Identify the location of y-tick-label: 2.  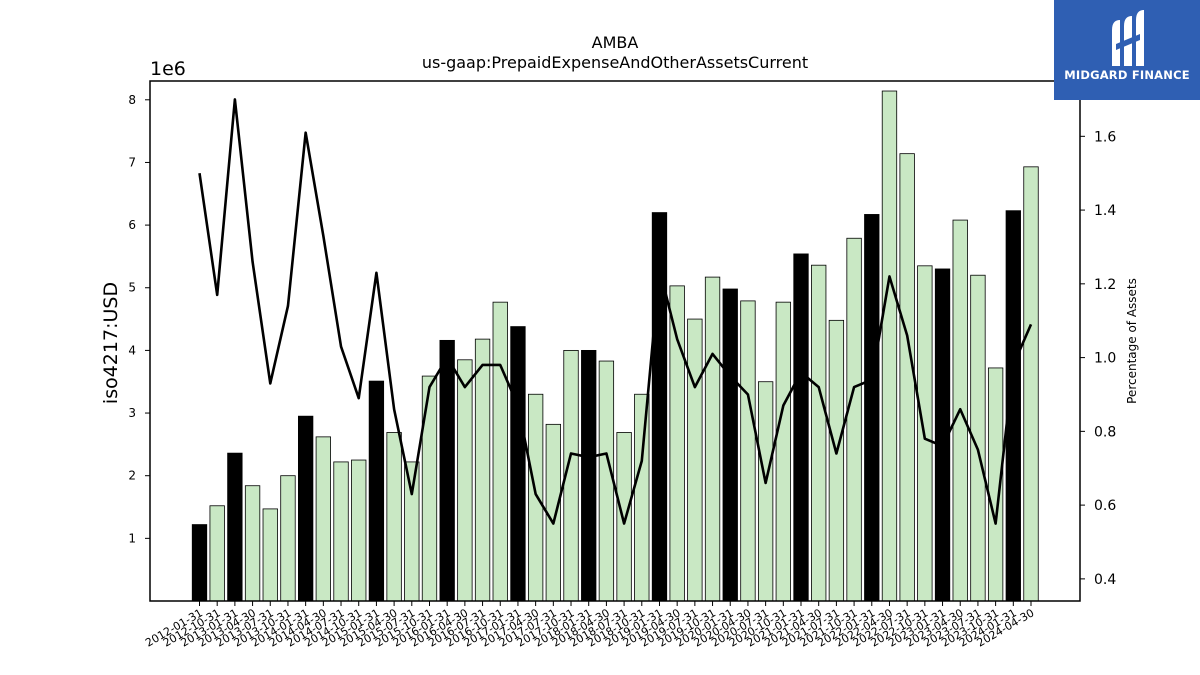
(132, 476).